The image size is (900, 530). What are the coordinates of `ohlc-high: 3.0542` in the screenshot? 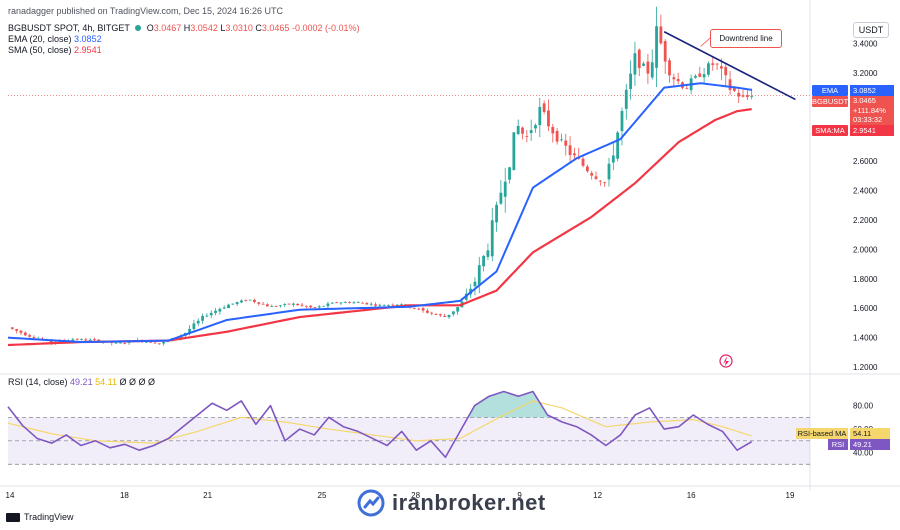 It's located at (204, 28).